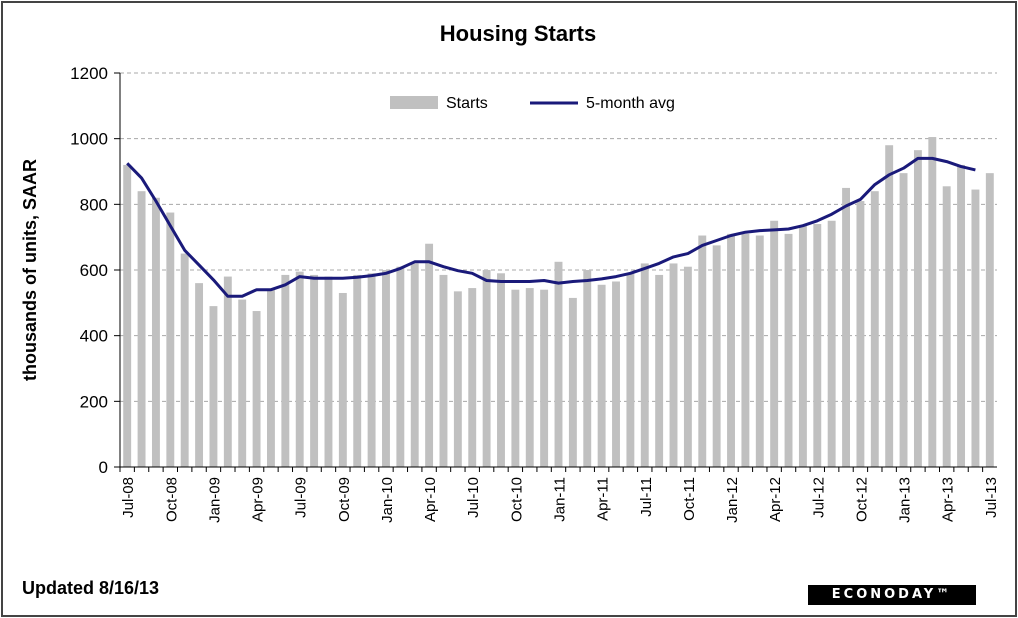 The image size is (1018, 618). I want to click on x-tick-label: Jan-10, so click(387, 500).